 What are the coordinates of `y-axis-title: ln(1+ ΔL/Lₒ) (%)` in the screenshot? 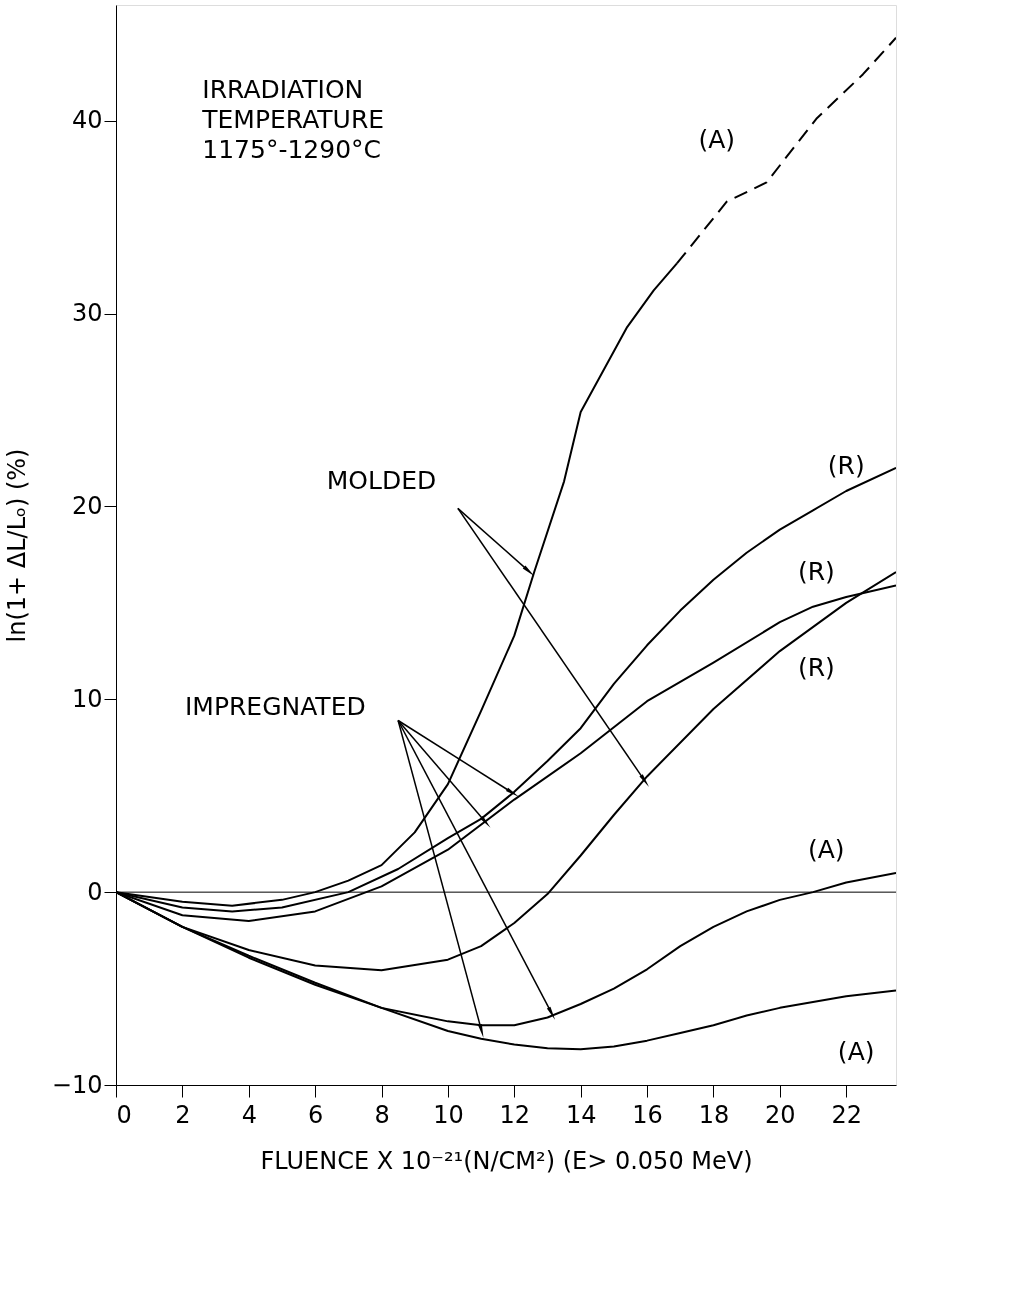 It's located at (16, 545).